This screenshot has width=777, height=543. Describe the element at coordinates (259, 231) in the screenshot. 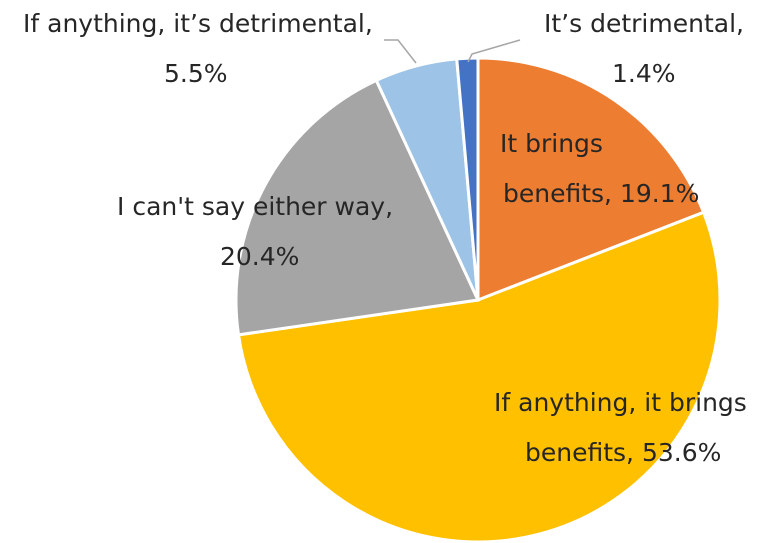

I see `label-cant-say: I can't say either way, 20.4%` at that location.